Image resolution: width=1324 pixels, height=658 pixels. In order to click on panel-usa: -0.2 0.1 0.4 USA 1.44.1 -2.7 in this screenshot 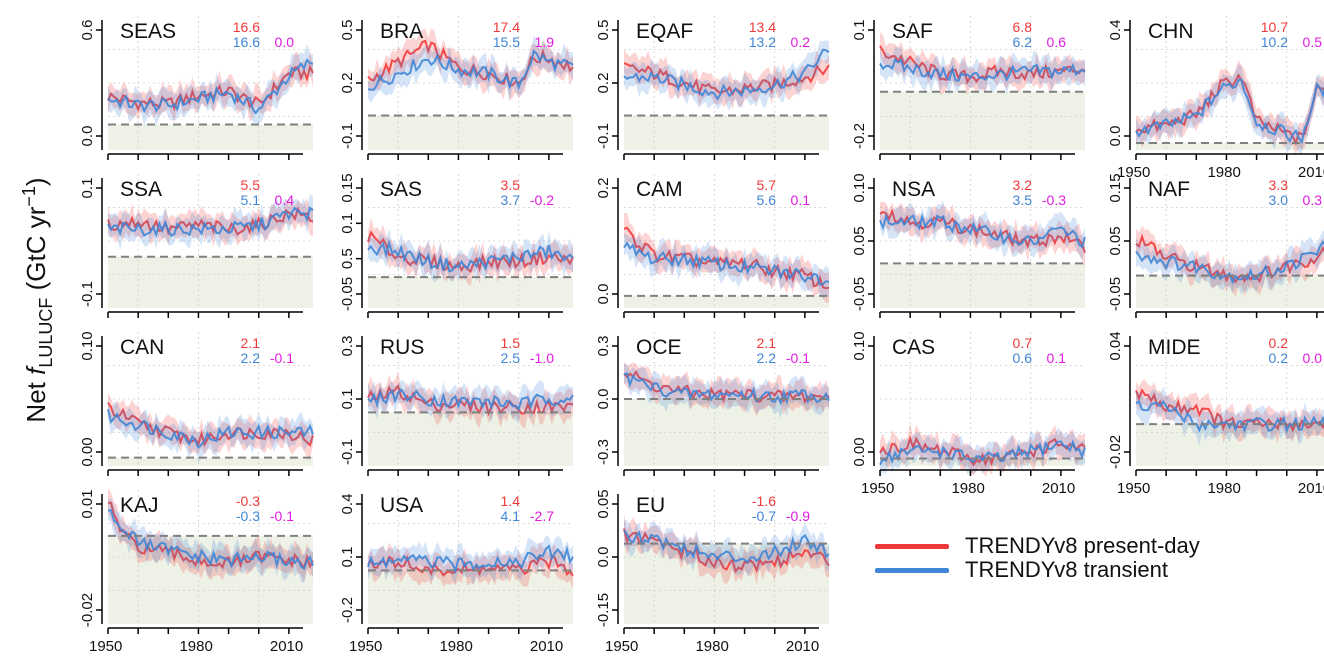, I will do `click(456, 562)`.